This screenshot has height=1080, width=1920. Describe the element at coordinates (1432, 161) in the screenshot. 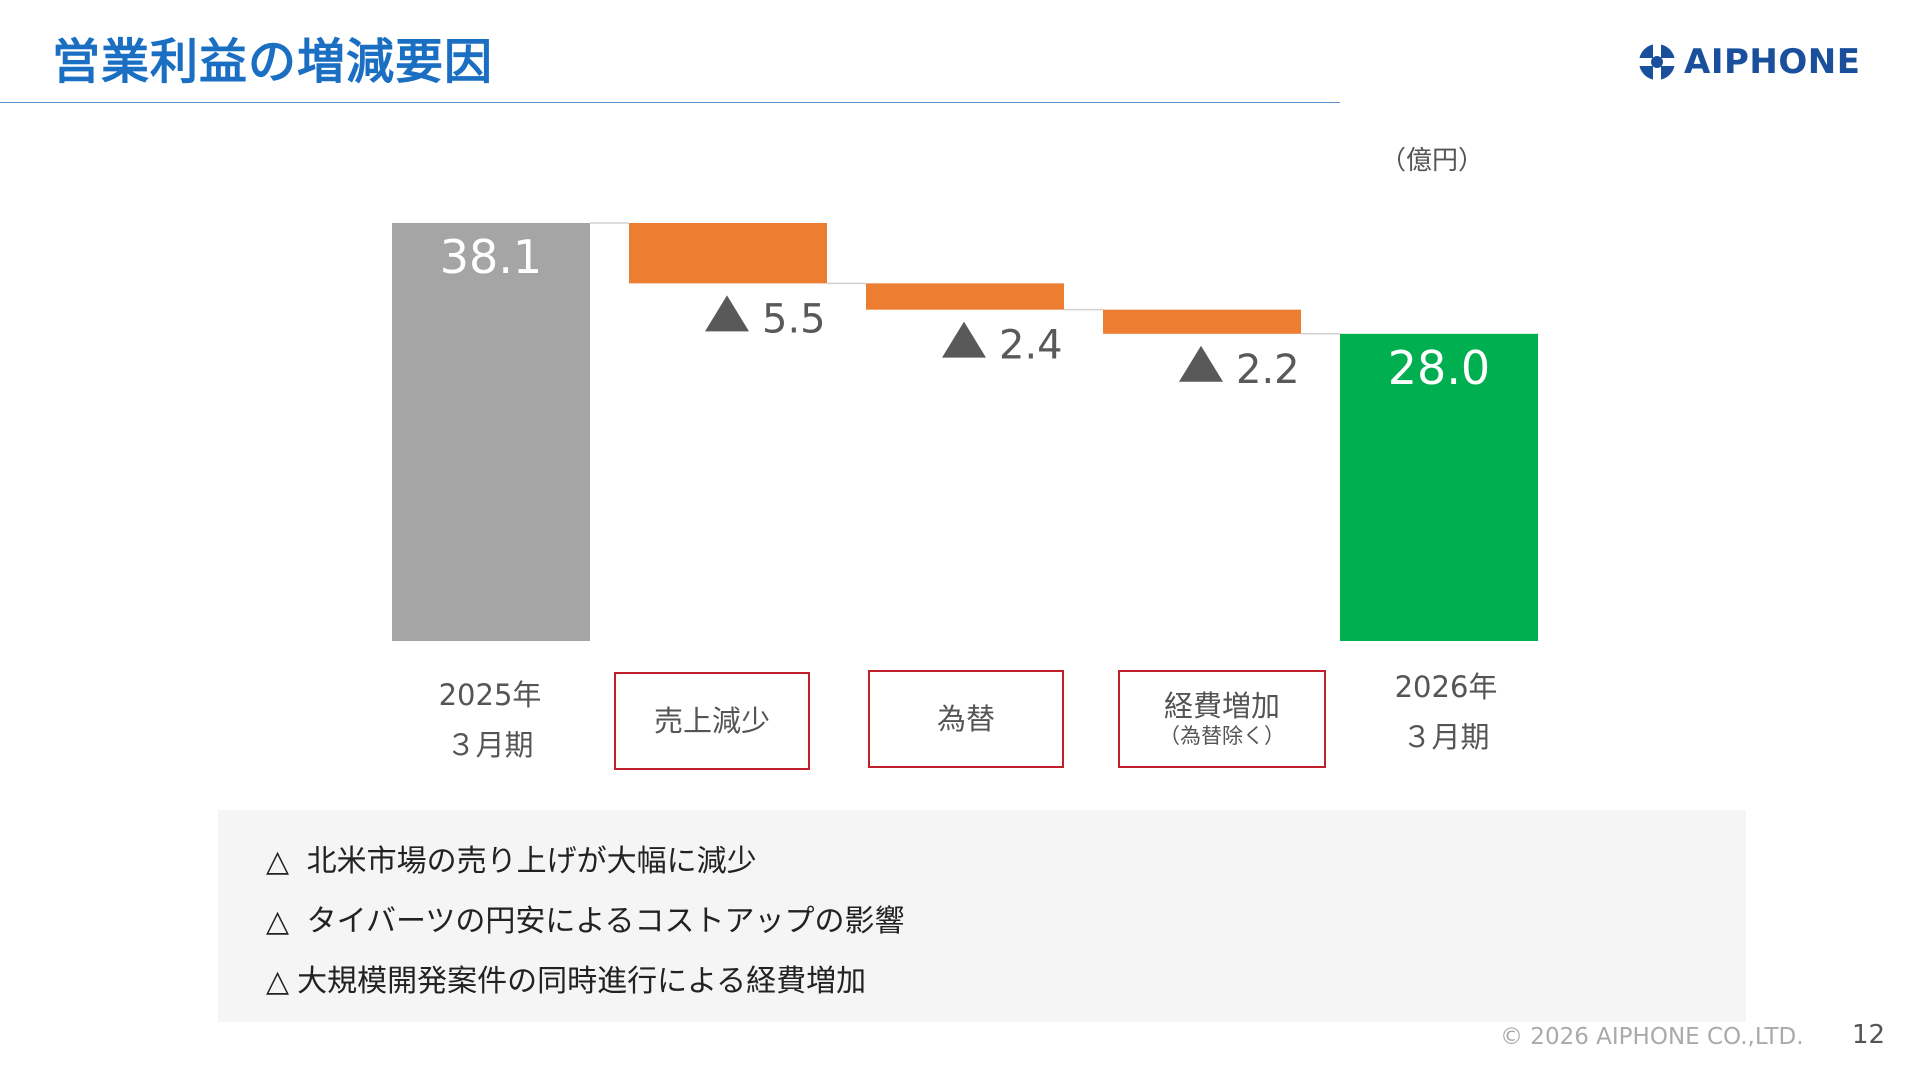

I see `unit-label: （億円）` at that location.